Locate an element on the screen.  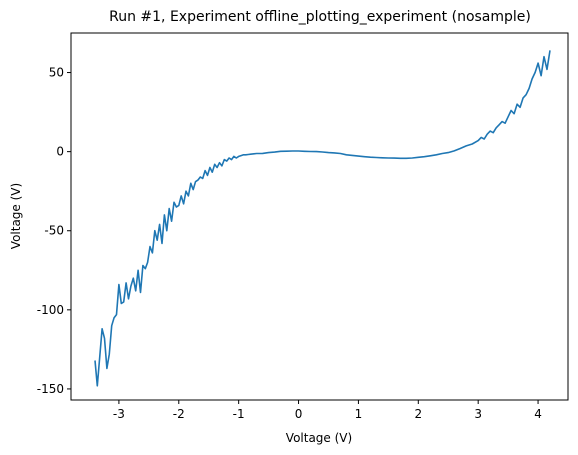
x-tick-label: 0 is located at coordinates (299, 414).